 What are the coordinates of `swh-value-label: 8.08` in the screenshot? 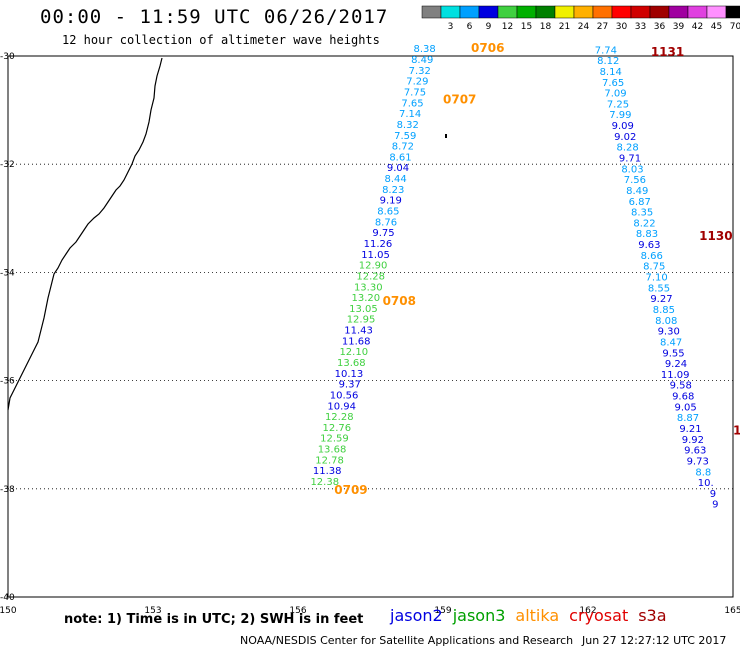 It's located at (666, 321).